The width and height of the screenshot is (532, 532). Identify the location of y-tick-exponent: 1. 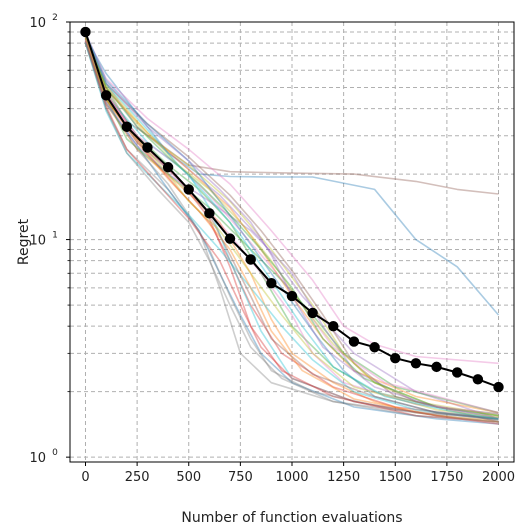
(55, 236).